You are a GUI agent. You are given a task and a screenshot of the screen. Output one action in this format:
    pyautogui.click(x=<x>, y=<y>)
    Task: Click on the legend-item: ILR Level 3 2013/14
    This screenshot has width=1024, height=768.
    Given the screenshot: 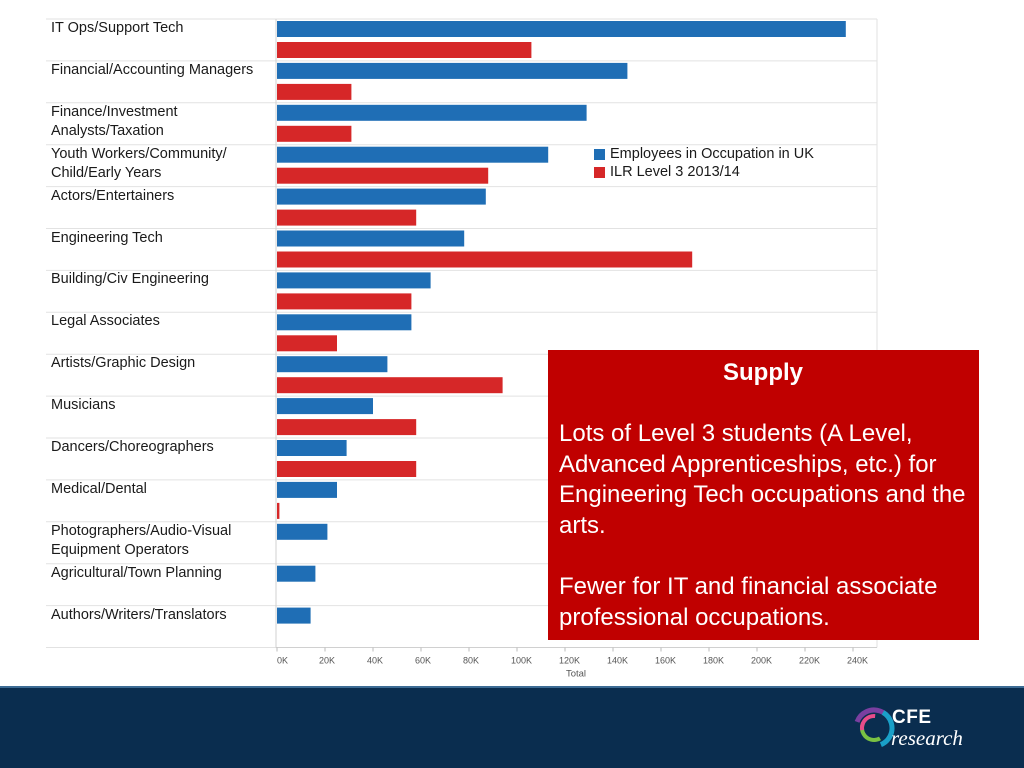 What is the action you would take?
    pyautogui.click(x=704, y=172)
    